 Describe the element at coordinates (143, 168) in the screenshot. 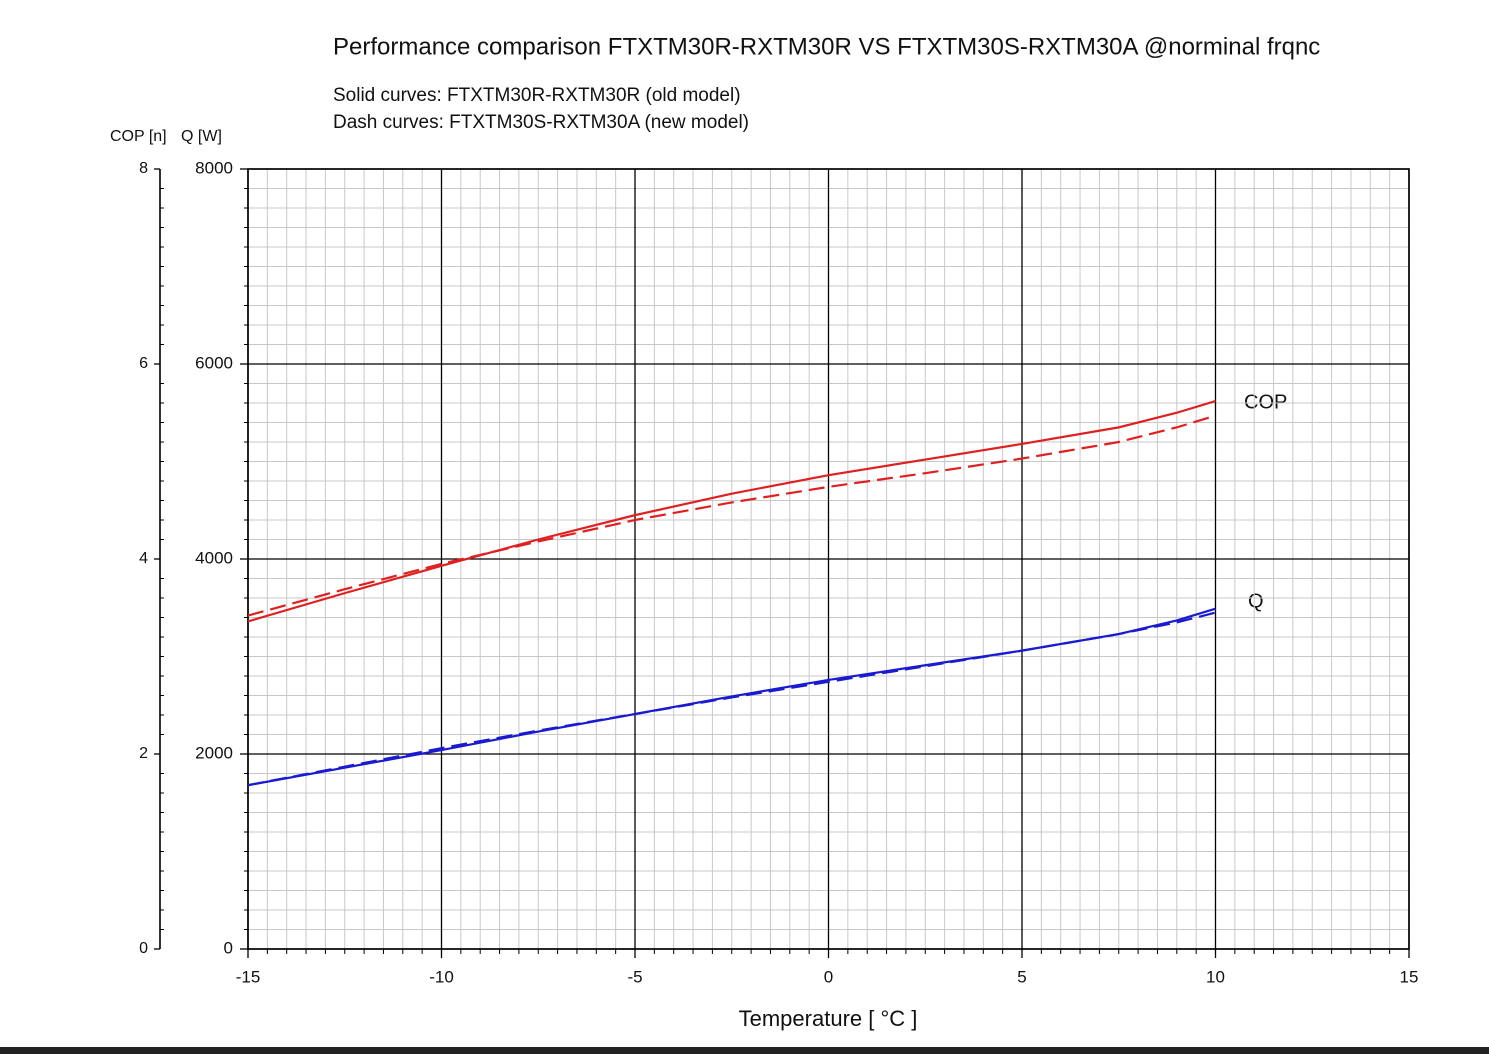

I see `y2-tick-label: 8` at that location.